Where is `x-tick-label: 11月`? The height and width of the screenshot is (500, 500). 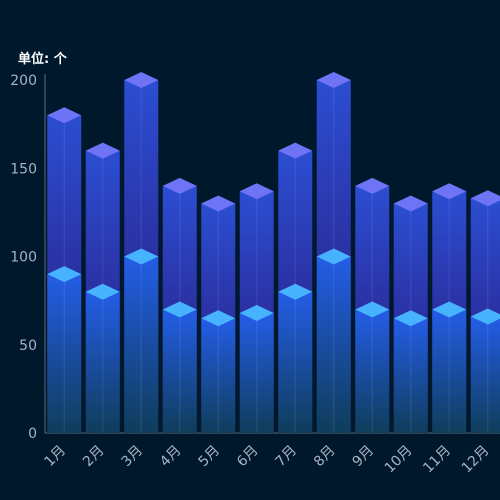 x-tick-label: 11月 is located at coordinates (437, 460).